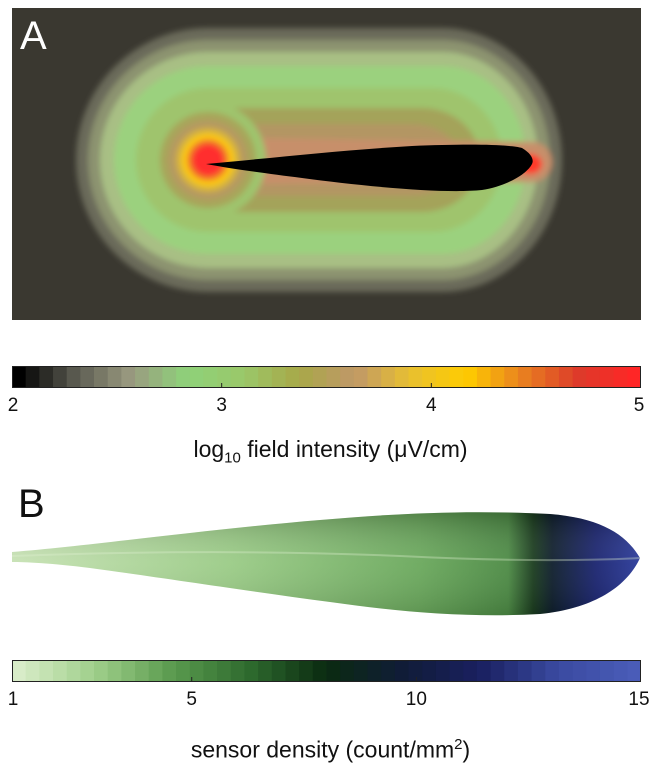 This screenshot has width=661, height=763. What do you see at coordinates (639, 699) in the screenshot?
I see `density-colorbar-tick-label: 15` at bounding box center [639, 699].